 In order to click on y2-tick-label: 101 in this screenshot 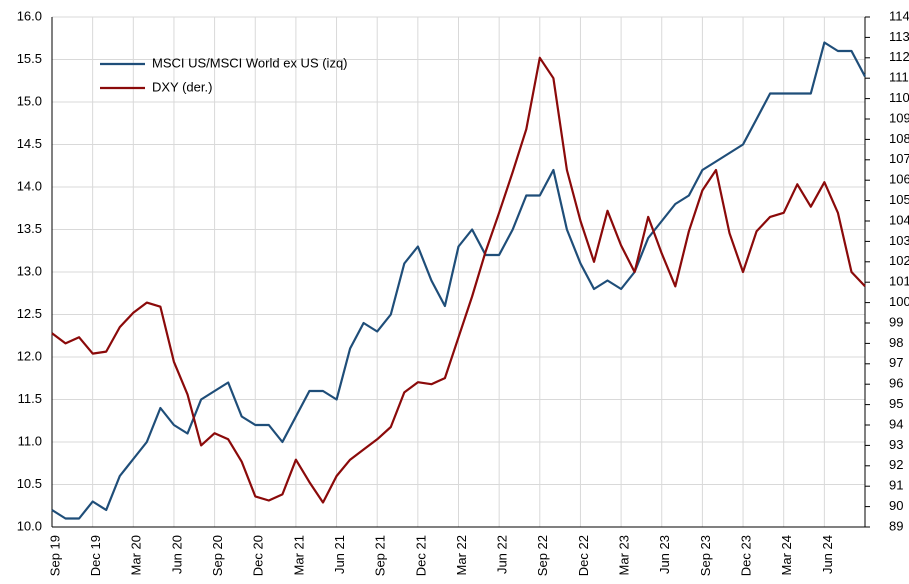, I will do `click(899, 281)`.